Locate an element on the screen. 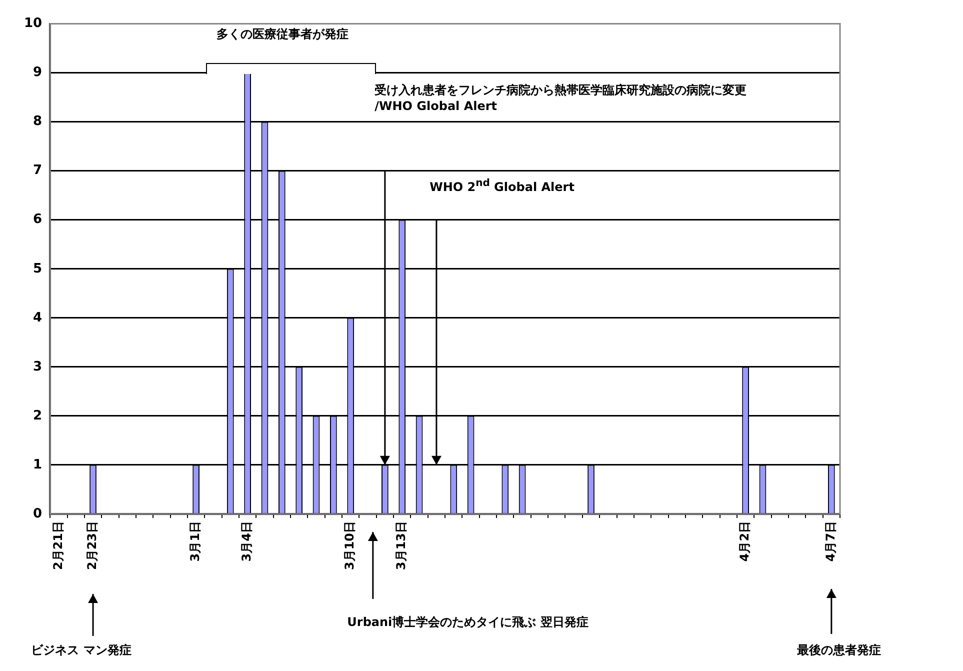  text: ビジネス マン発症 is located at coordinates (81, 650).